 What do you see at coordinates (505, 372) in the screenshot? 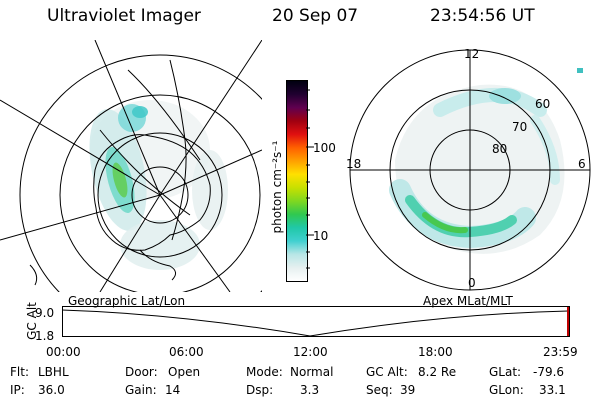
I see `glat-label: GLat:` at bounding box center [505, 372].